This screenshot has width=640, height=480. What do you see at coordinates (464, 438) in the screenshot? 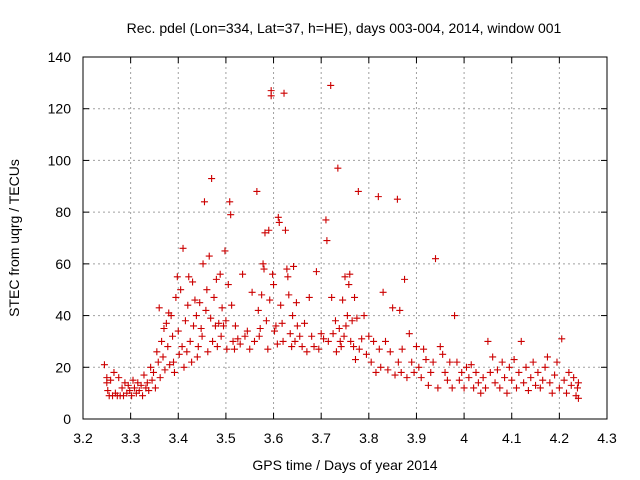
I see `x-tick-label: 4` at bounding box center [464, 438].